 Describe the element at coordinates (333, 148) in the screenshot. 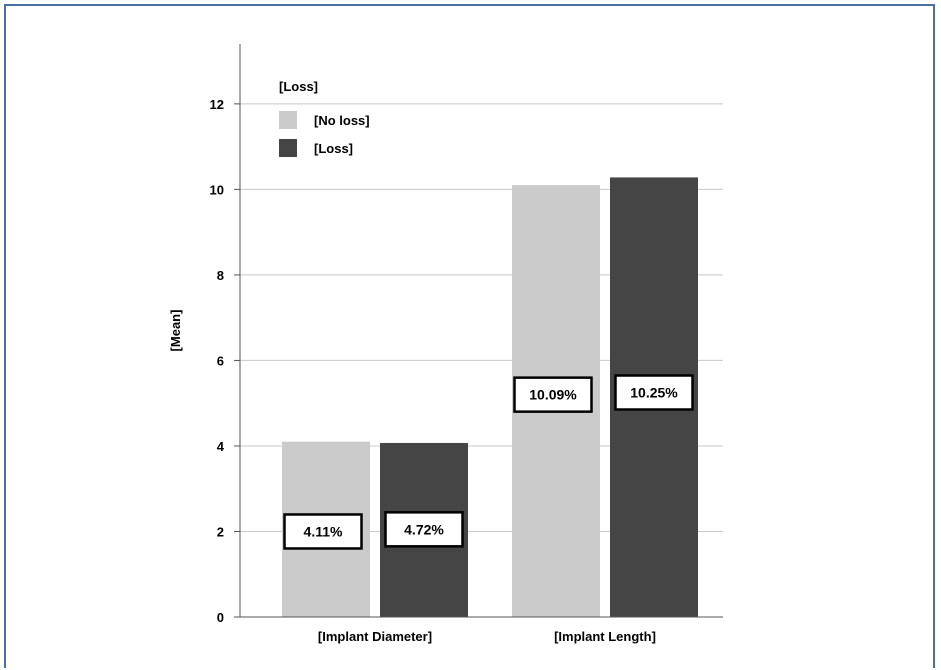

I see `legend-label: [Loss]` at that location.